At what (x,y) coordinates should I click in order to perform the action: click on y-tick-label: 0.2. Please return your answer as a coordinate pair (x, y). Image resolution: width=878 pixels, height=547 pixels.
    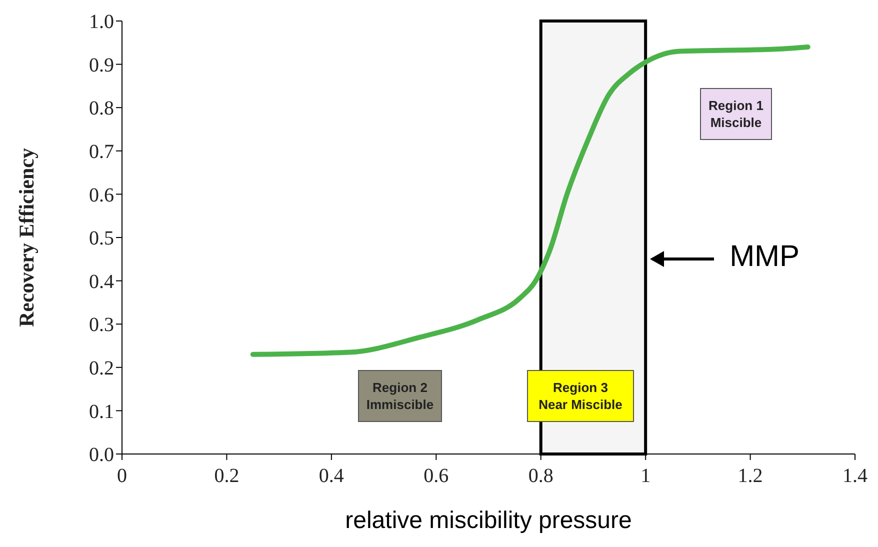
    Looking at the image, I should click on (101, 369).